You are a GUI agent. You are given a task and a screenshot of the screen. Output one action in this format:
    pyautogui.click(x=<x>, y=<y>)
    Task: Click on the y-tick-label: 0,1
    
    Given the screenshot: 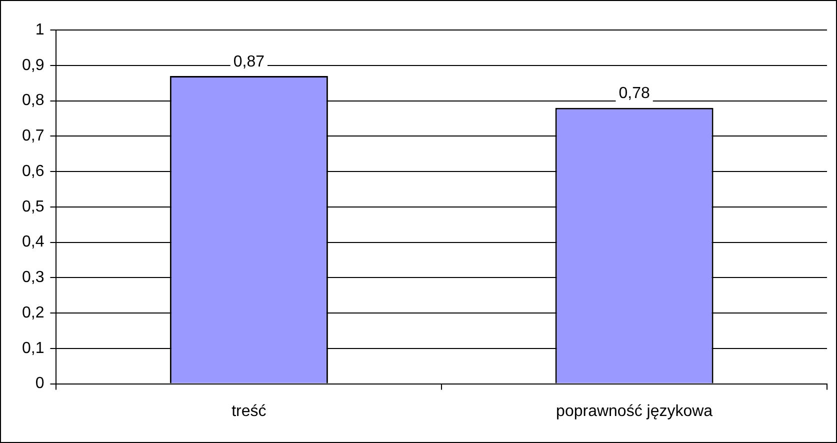 What is the action you would take?
    pyautogui.click(x=33, y=348)
    